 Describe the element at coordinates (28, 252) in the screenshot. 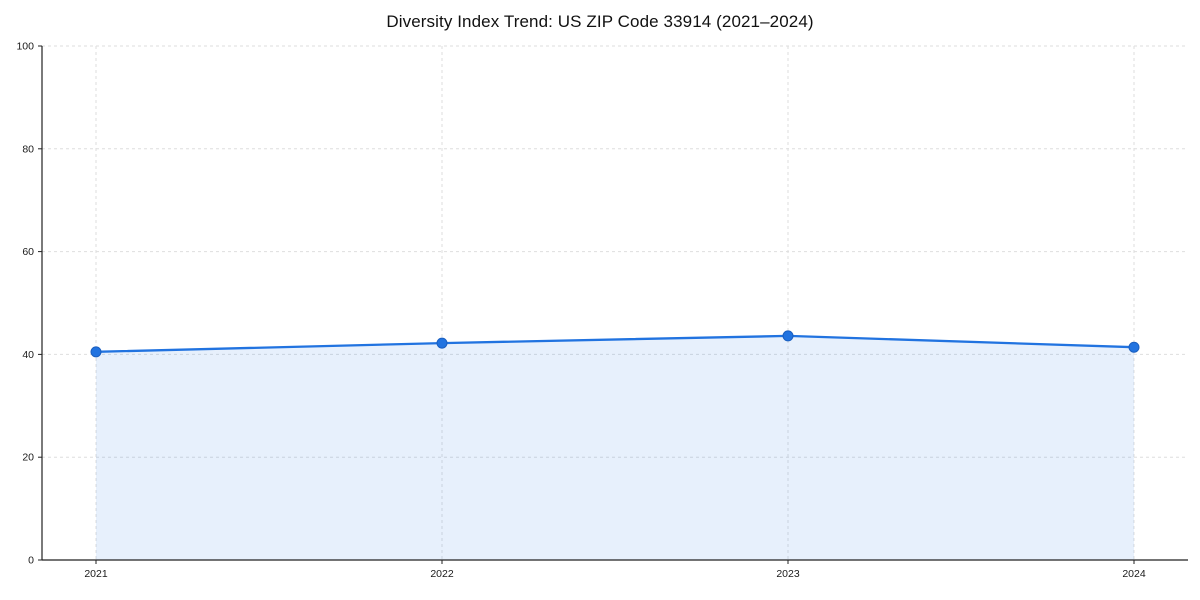

I see `y-tick-label: 60` at that location.